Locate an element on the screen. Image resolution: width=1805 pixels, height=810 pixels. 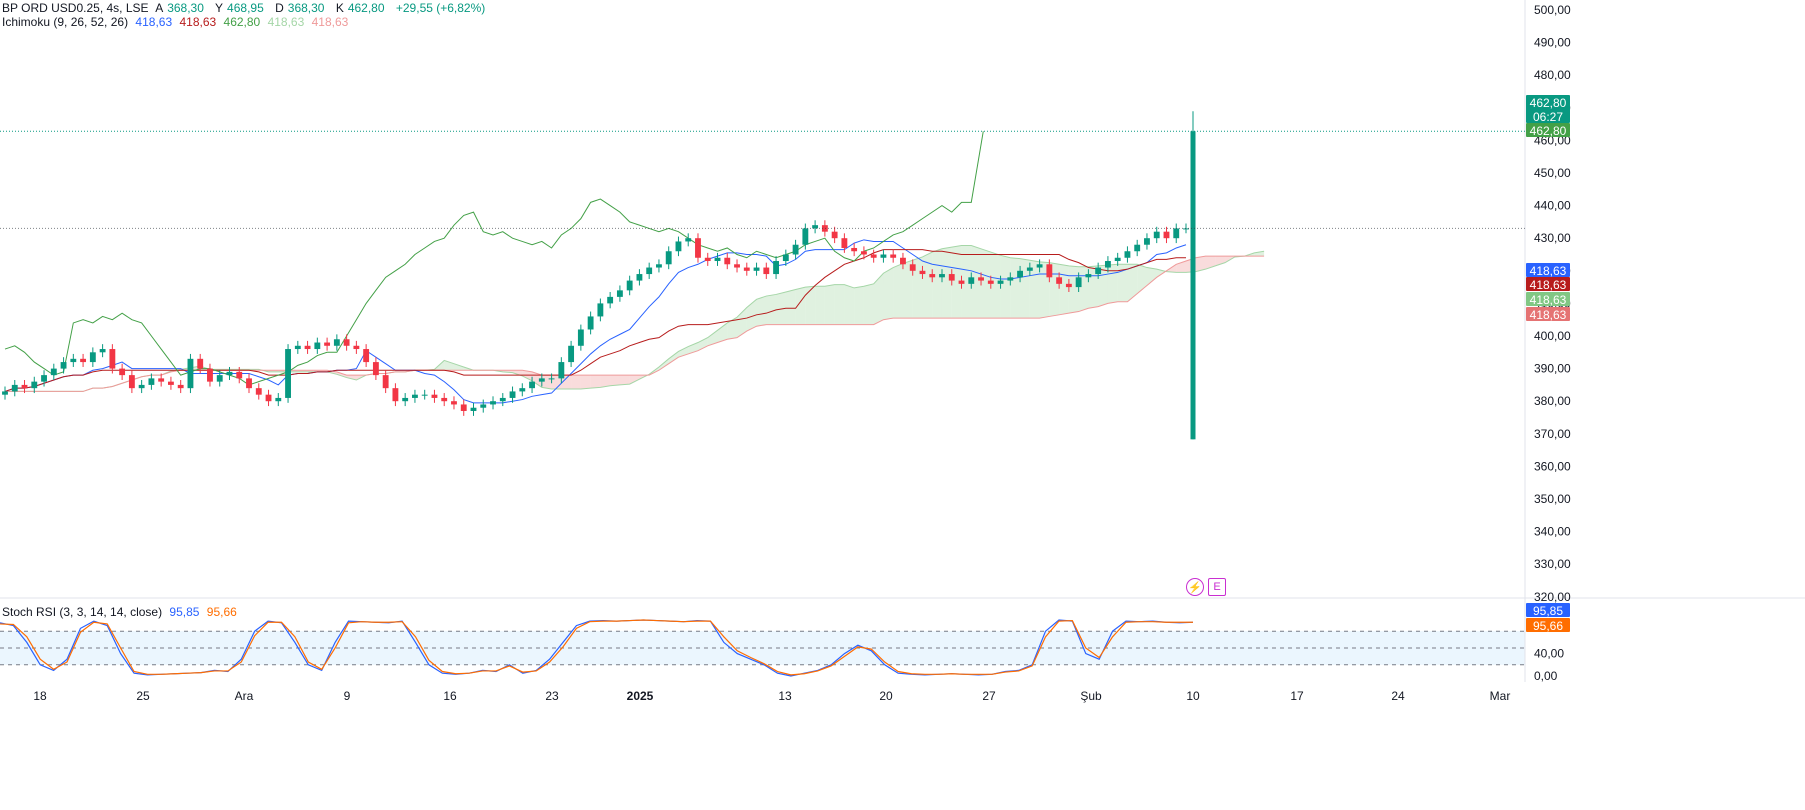
ichimoku-tenkan-line is located at coordinates (595, 321).